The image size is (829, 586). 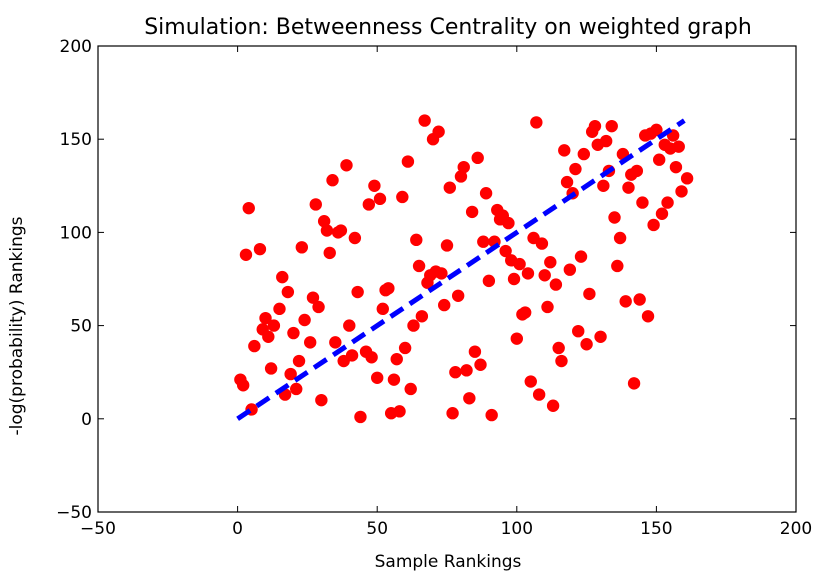 What do you see at coordinates (81, 327) in the screenshot?
I see `y-tick-label: 50` at bounding box center [81, 327].